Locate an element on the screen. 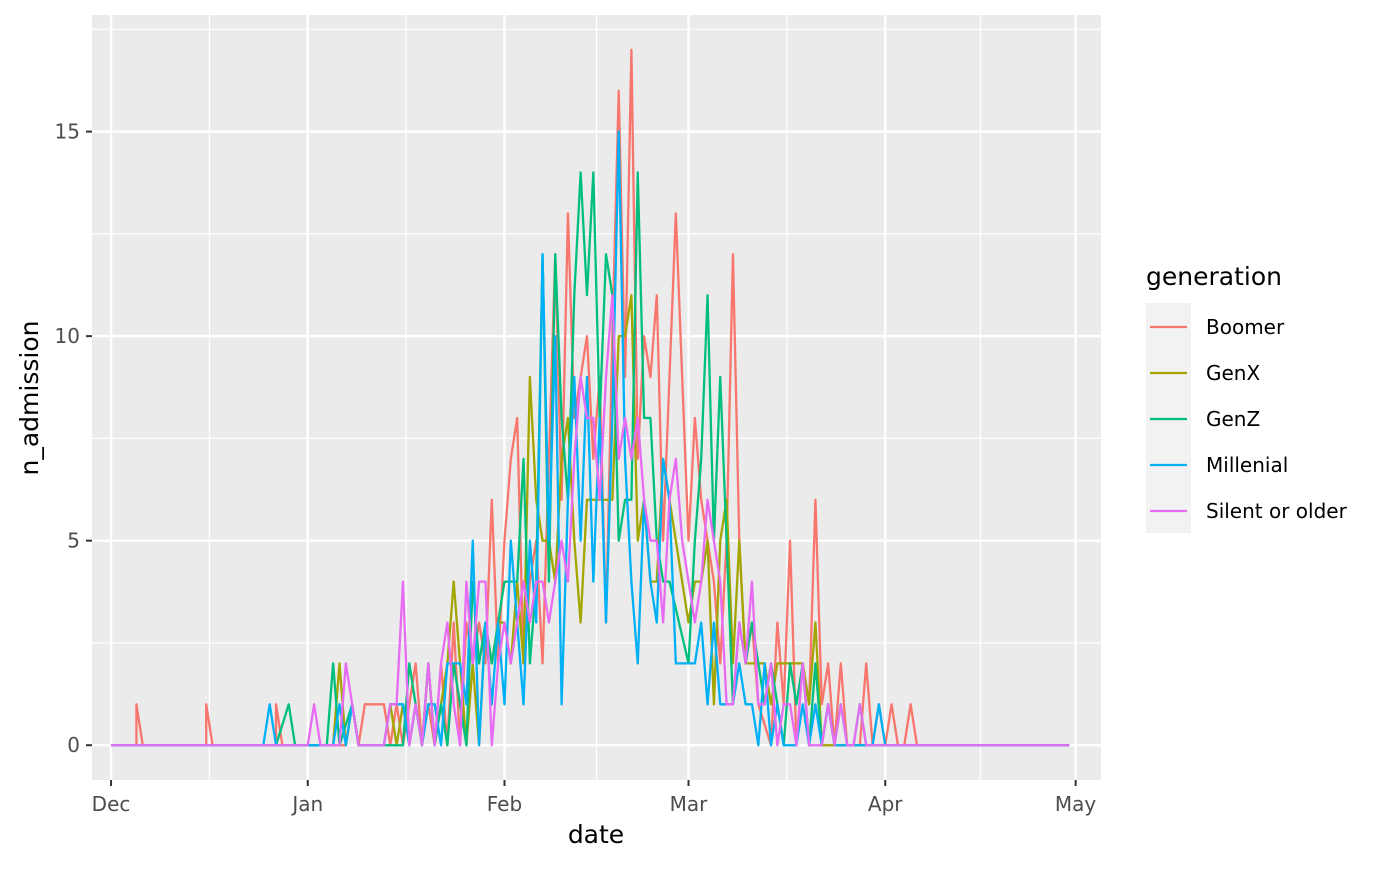 The image size is (1400, 869). y-tick-label: 10 is located at coordinates (67, 336).